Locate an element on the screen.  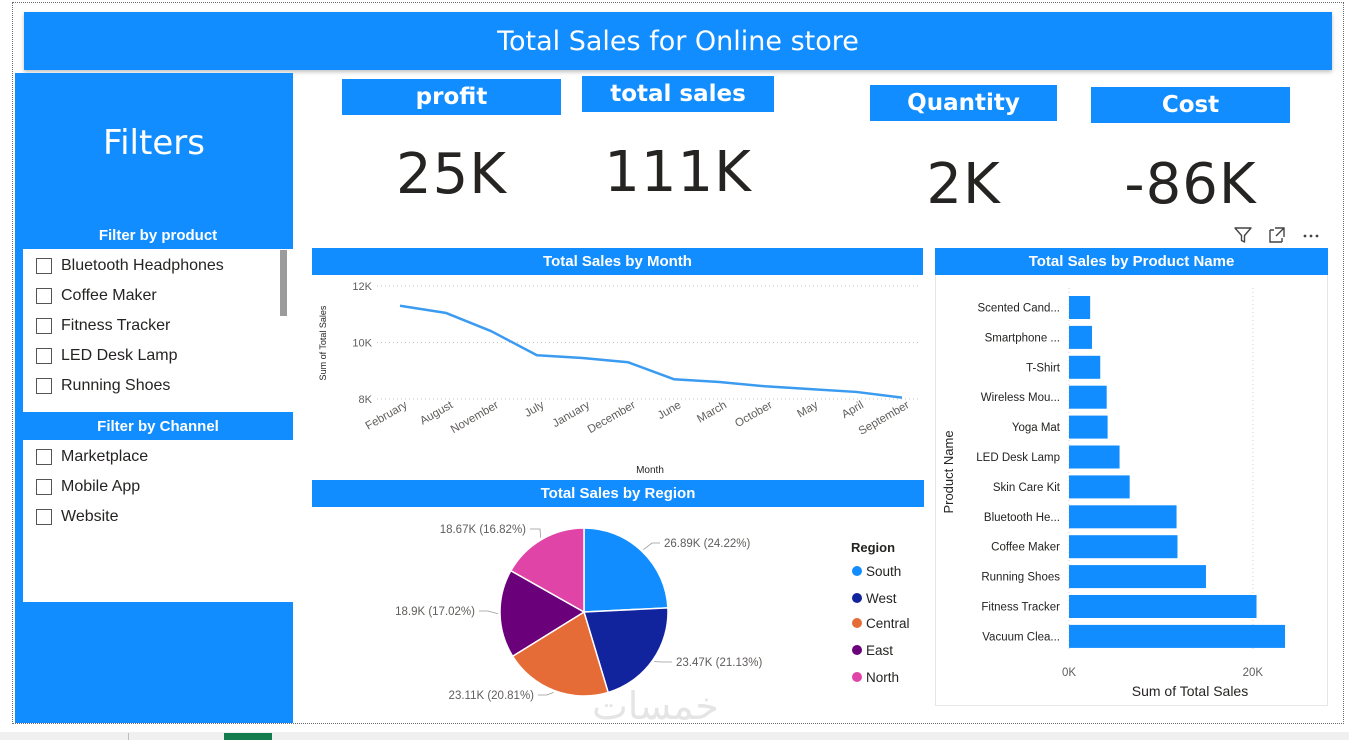
legend-item-central: Central is located at coordinates (881, 623).